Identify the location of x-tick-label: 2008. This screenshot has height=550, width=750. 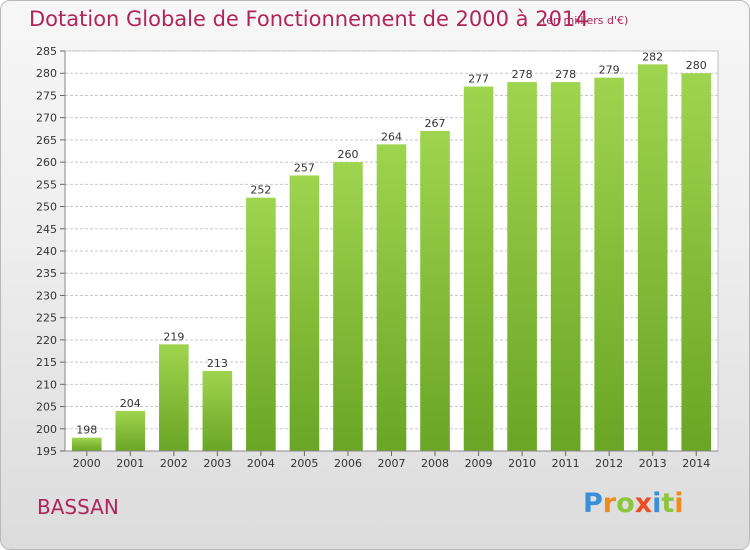
(435, 463).